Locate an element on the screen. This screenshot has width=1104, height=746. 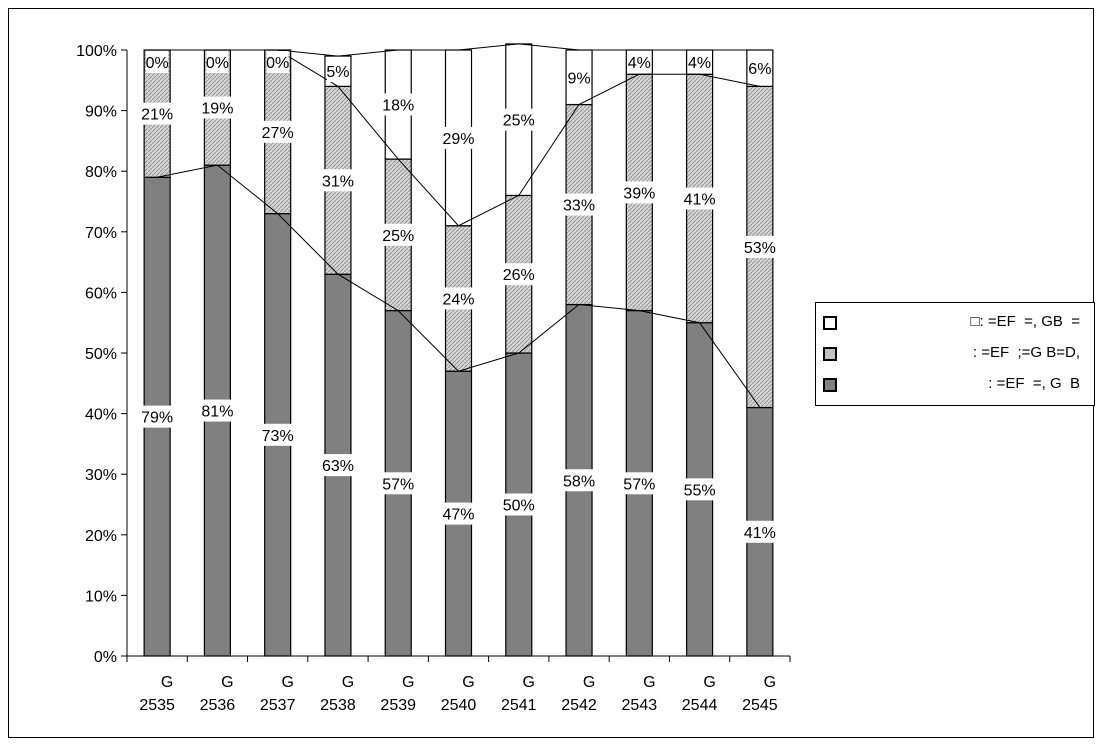
data-label: 81% is located at coordinates (217, 412).